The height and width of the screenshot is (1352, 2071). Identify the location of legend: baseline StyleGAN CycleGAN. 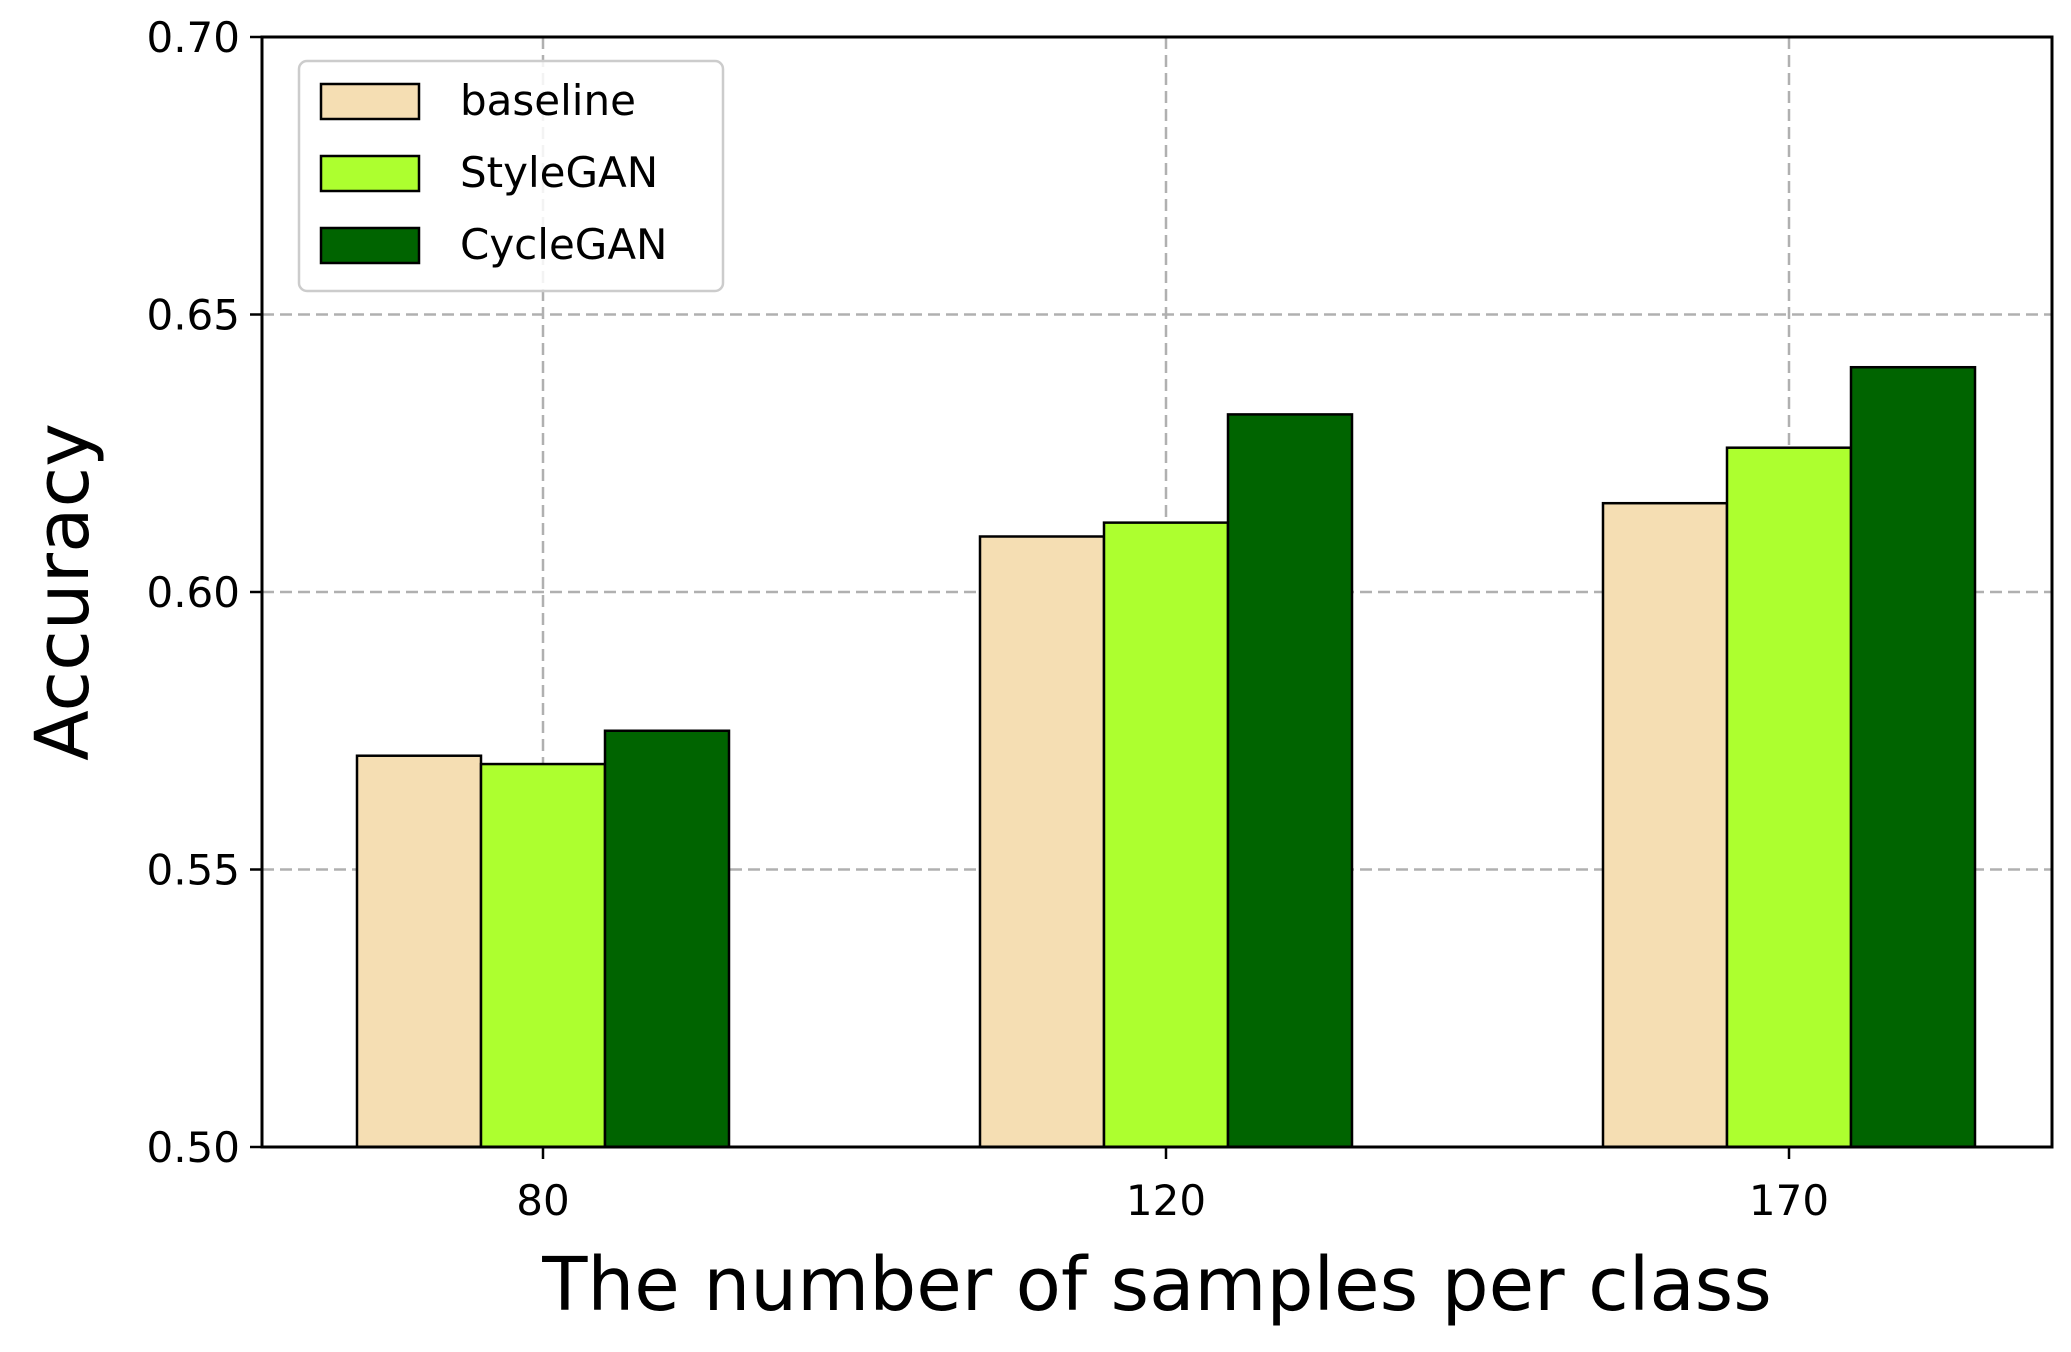
(511, 176).